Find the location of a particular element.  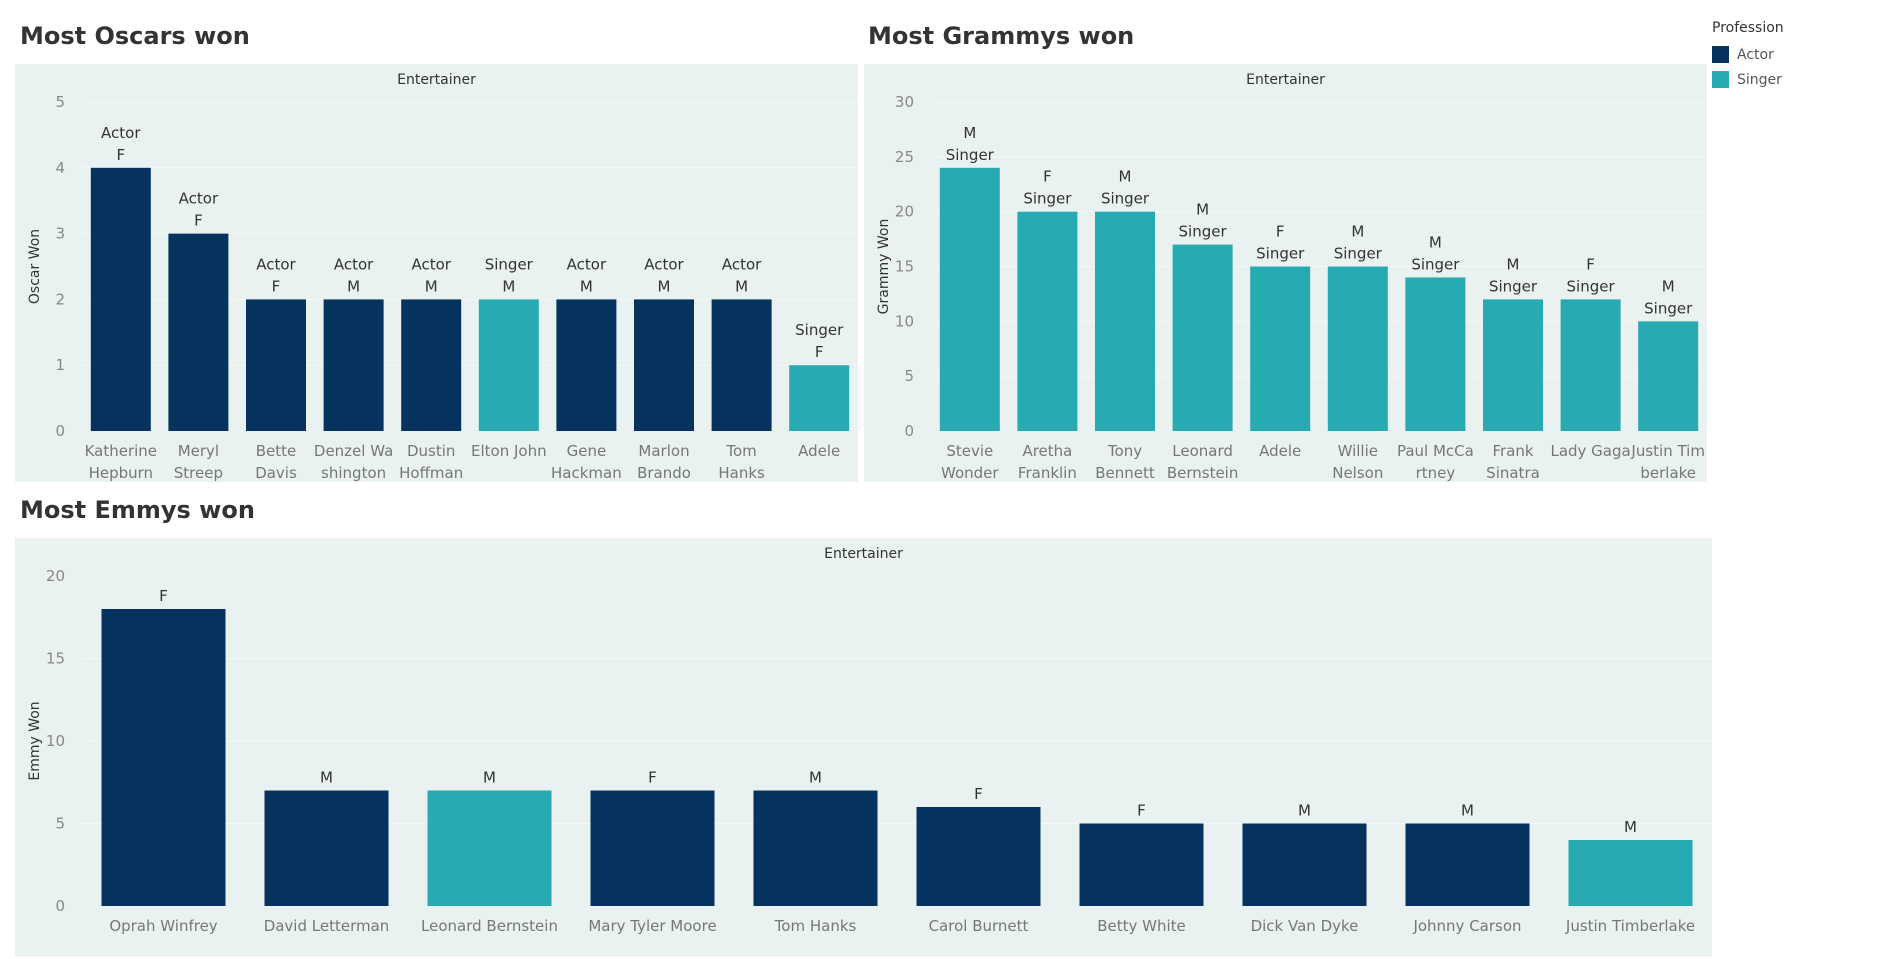

grammys-x-tick-label: Paul McCa is located at coordinates (1435, 451).